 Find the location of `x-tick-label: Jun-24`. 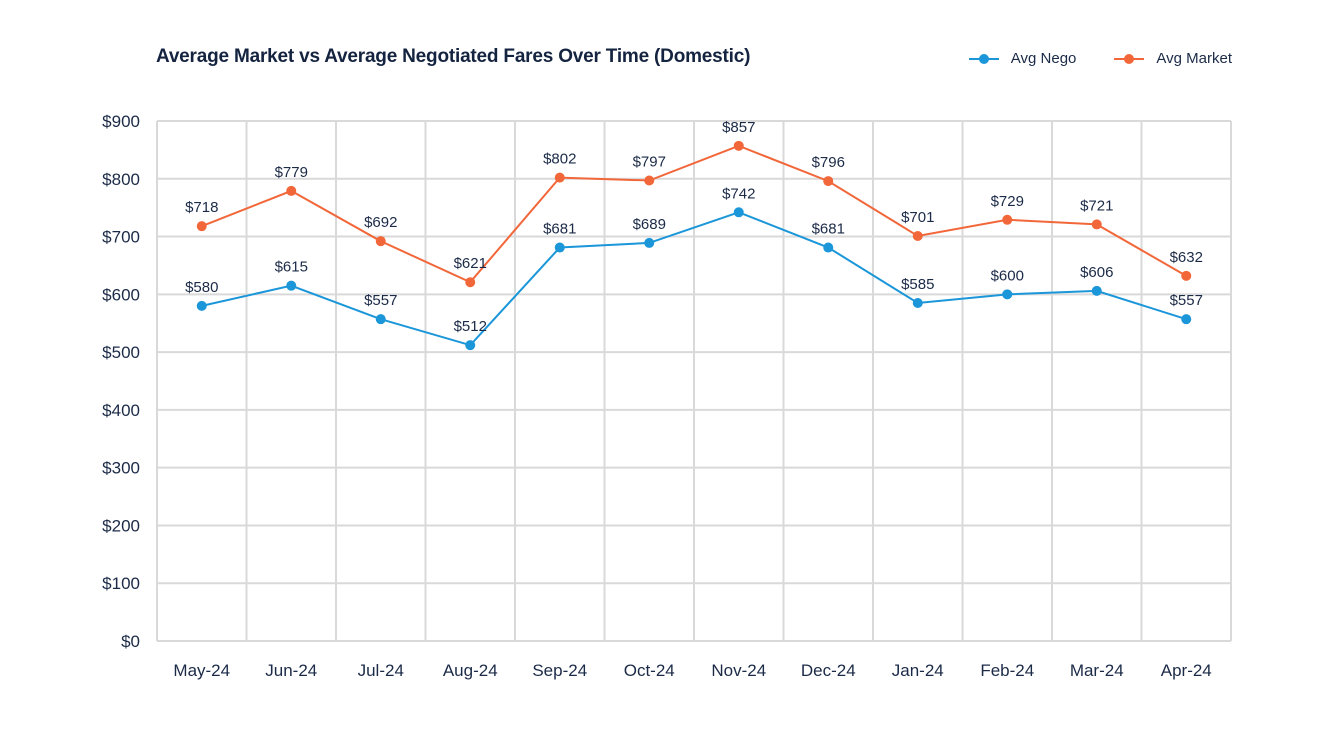

x-tick-label: Jun-24 is located at coordinates (291, 670).